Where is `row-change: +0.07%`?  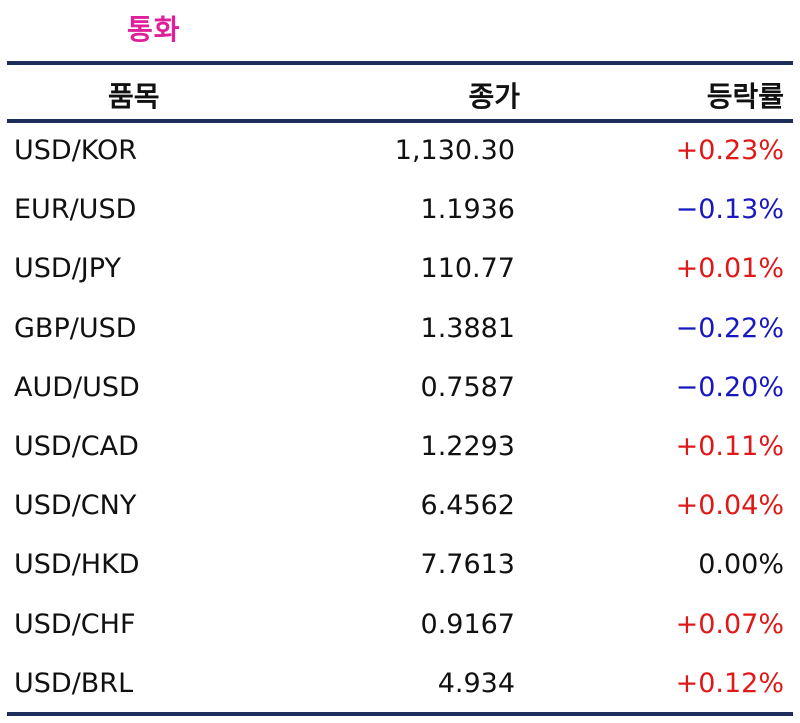
row-change: +0.07% is located at coordinates (729, 624).